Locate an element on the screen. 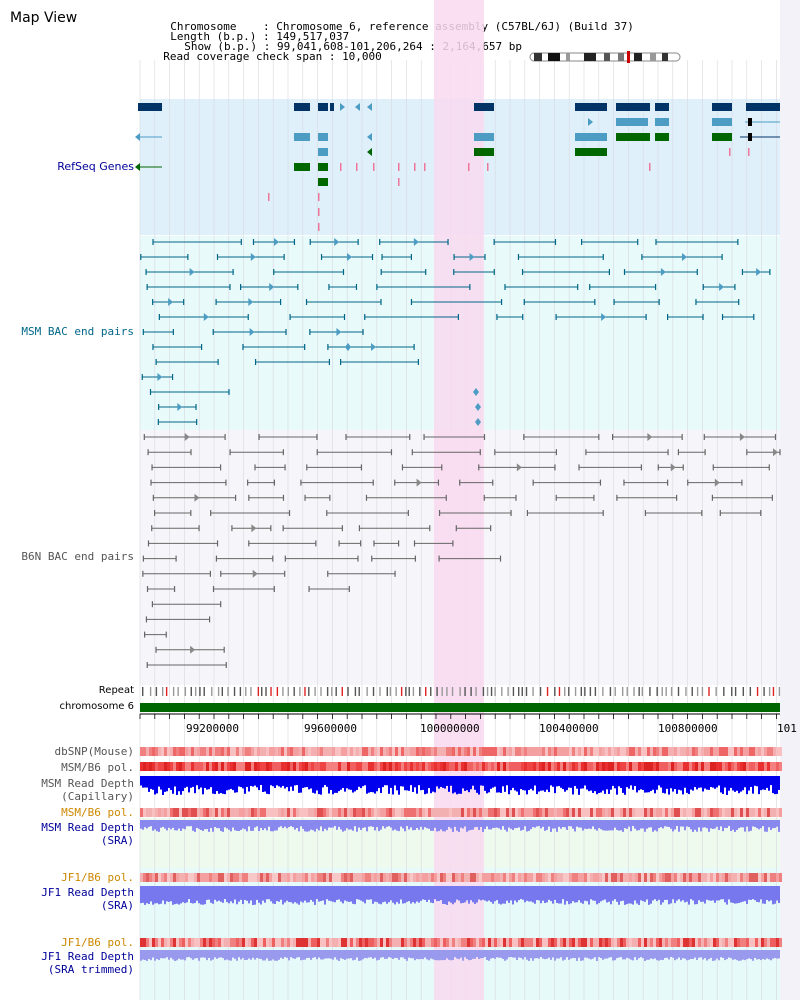 Image resolution: width=800 pixels, height=1000 pixels. track-label-jf1-depth-trim: JF1 Read Depth is located at coordinates (87, 956).